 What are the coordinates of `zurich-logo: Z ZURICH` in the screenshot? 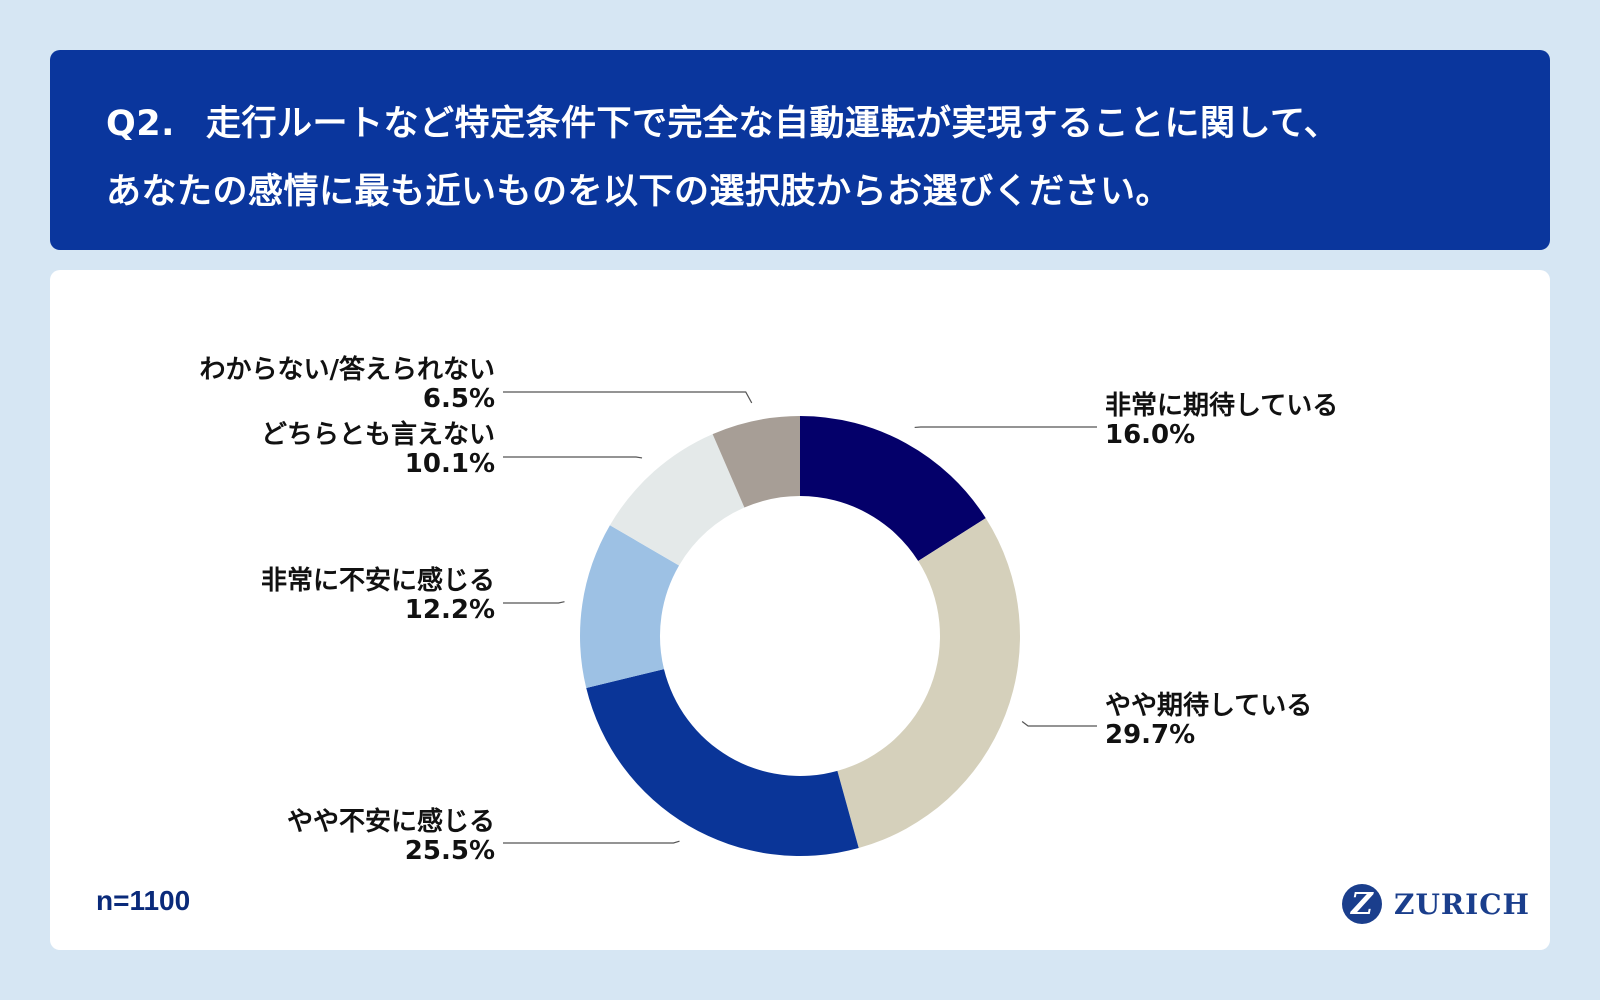 It's located at (1436, 904).